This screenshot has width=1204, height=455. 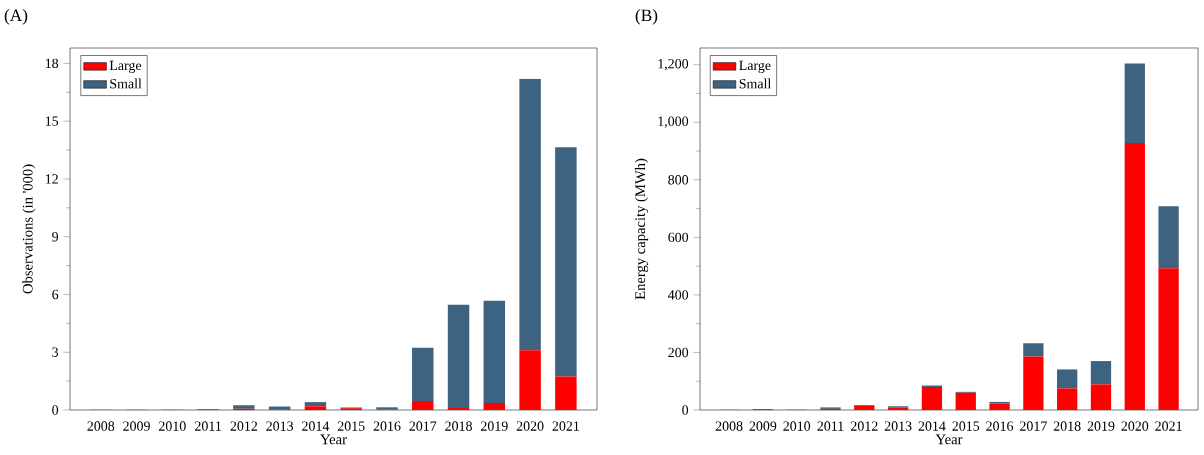 What do you see at coordinates (52, 63) in the screenshot?
I see `y-tick-label: 18` at bounding box center [52, 63].